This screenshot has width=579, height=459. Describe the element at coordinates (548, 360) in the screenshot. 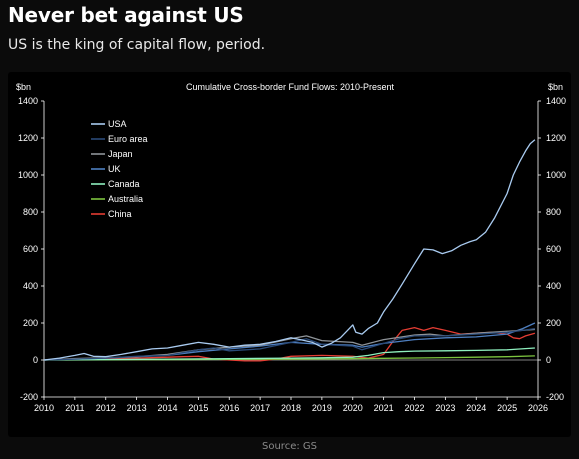

I see `y-tick-label-right: 0` at that location.